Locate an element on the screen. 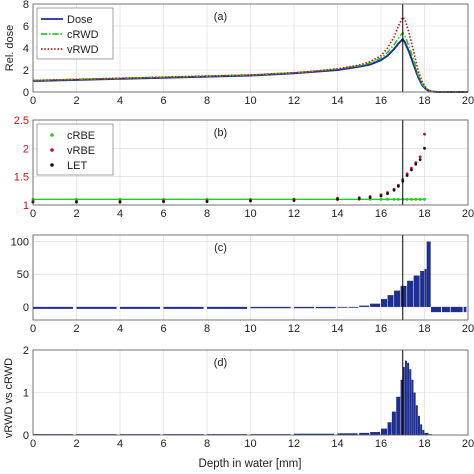  panel-4-xtick-label: 2 is located at coordinates (76, 444).